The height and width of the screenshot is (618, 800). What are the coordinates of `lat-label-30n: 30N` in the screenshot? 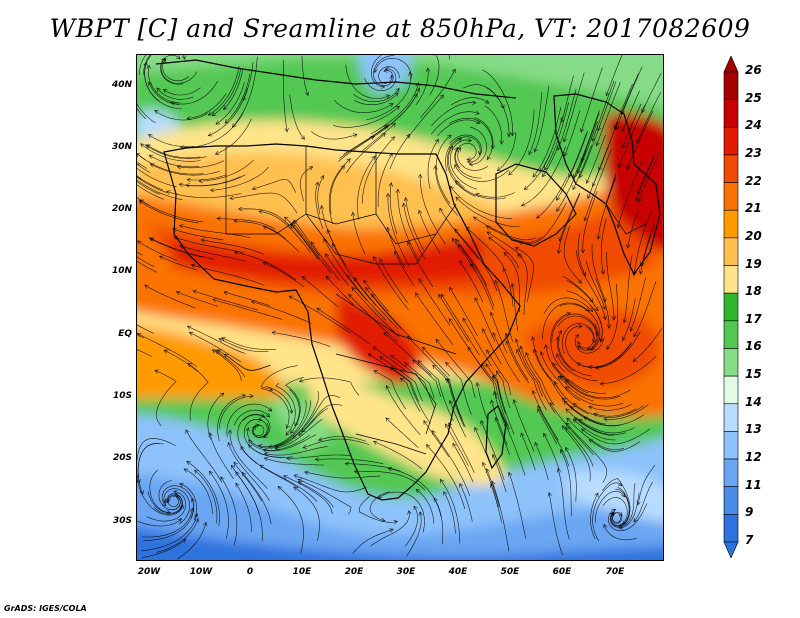 It's located at (121, 147).